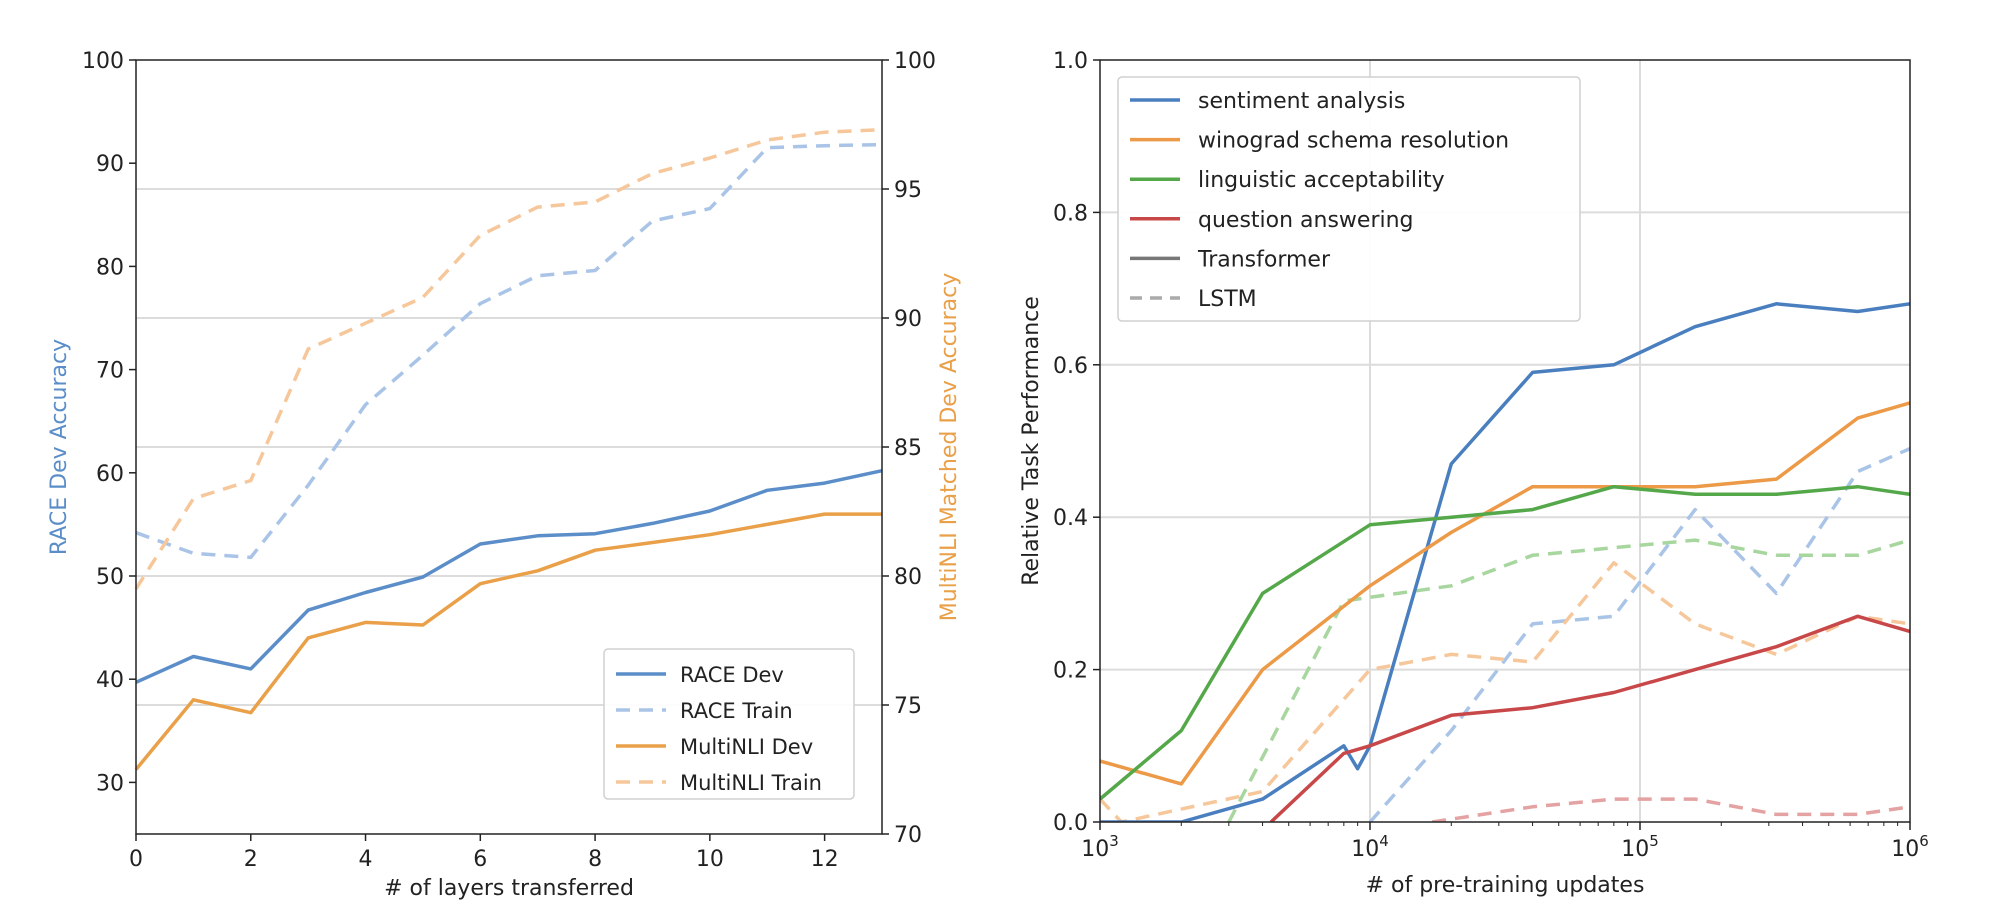 Image resolution: width=1990 pixels, height=908 pixels. Describe the element at coordinates (908, 835) in the screenshot. I see `right-y-tick-label: 70` at that location.